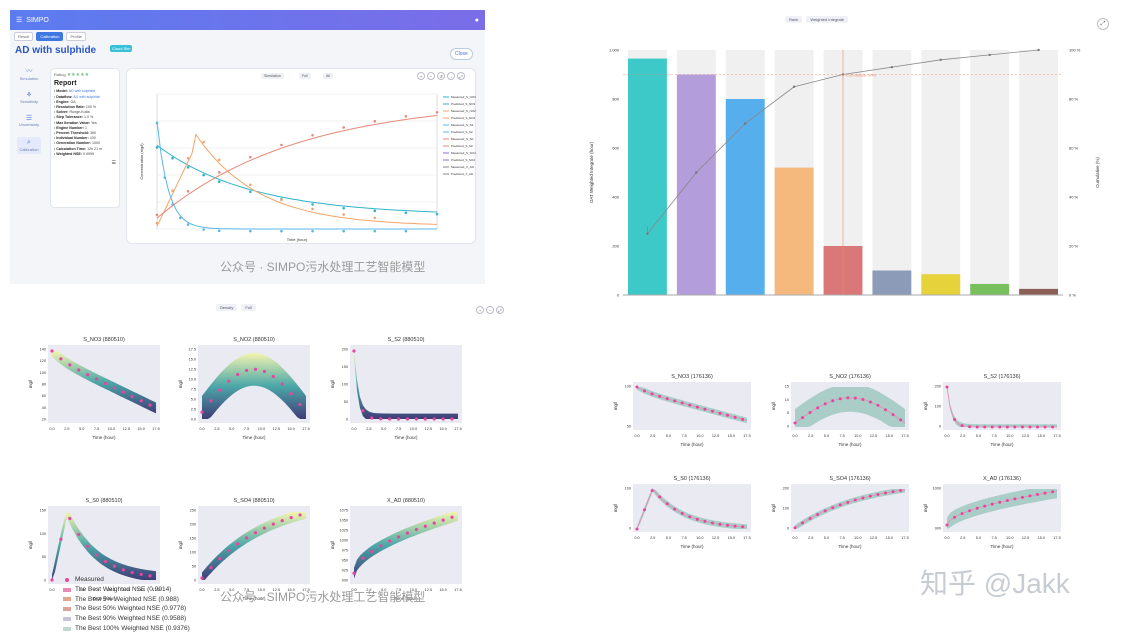 The image size is (1129, 634). What do you see at coordinates (406, 340) in the screenshot?
I see `subplot-title: S_S2 (880510)` at bounding box center [406, 340].